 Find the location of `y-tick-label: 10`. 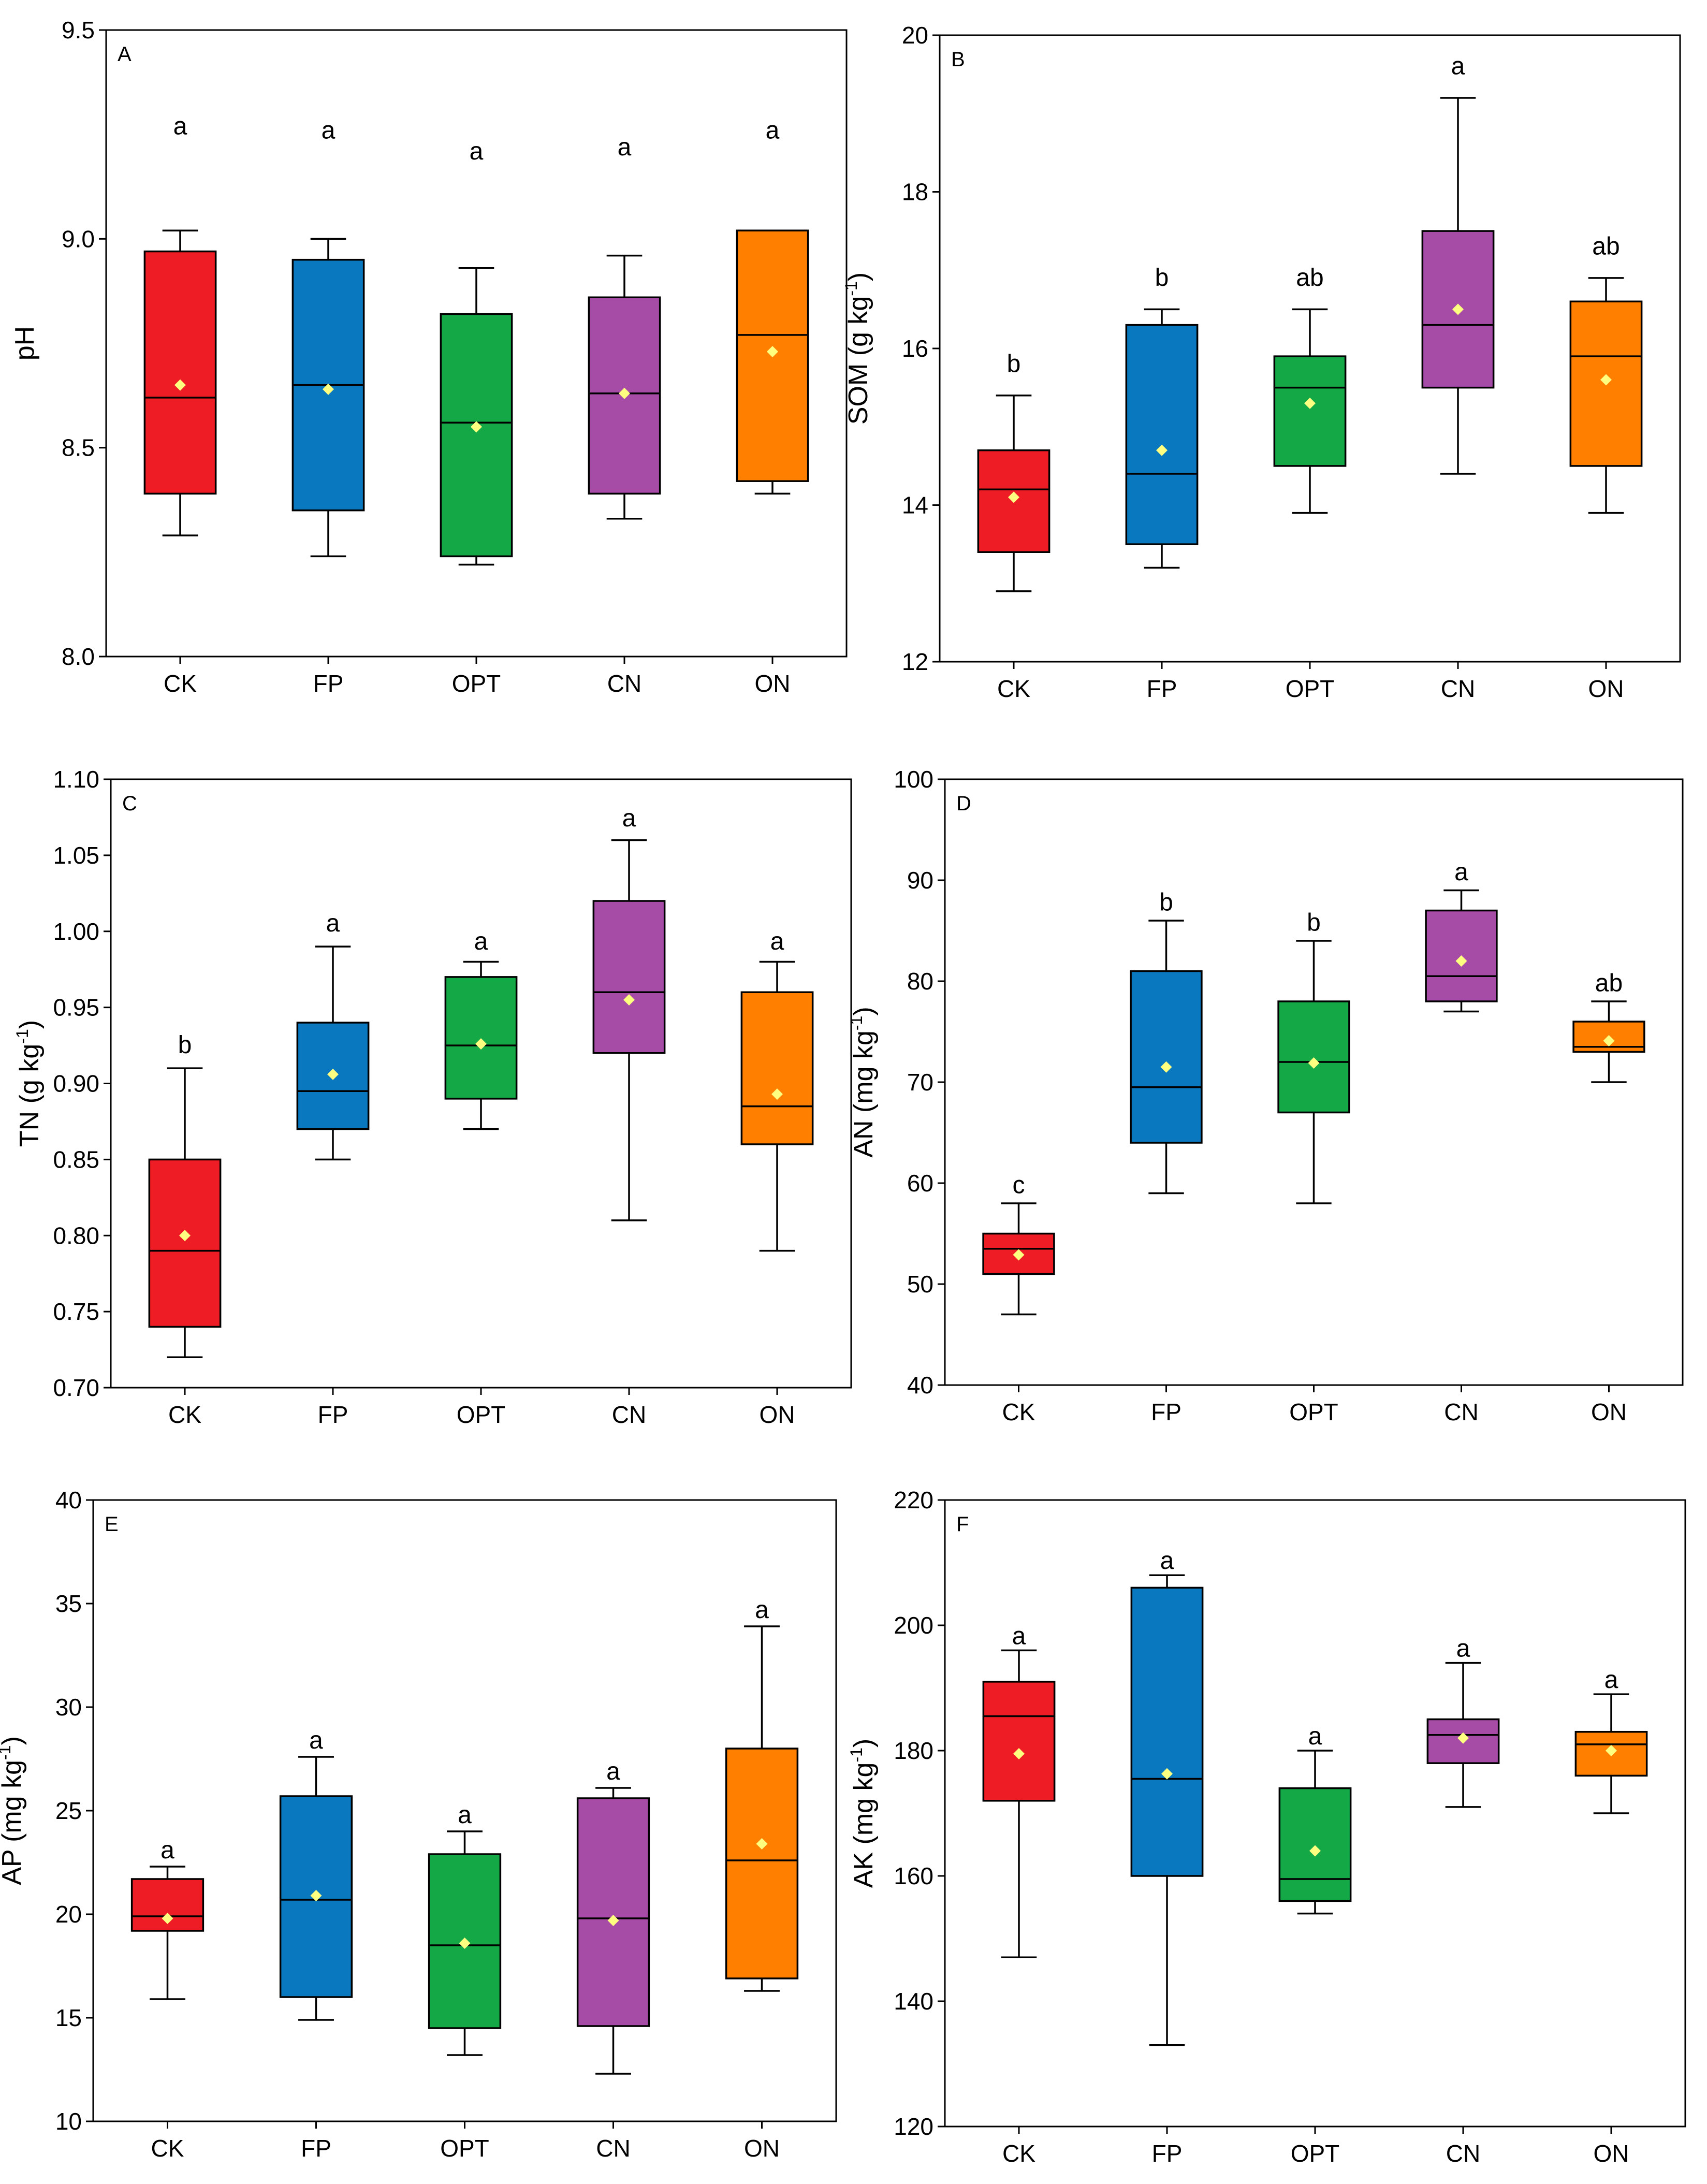

y-tick-label: 10 is located at coordinates (68, 2122).